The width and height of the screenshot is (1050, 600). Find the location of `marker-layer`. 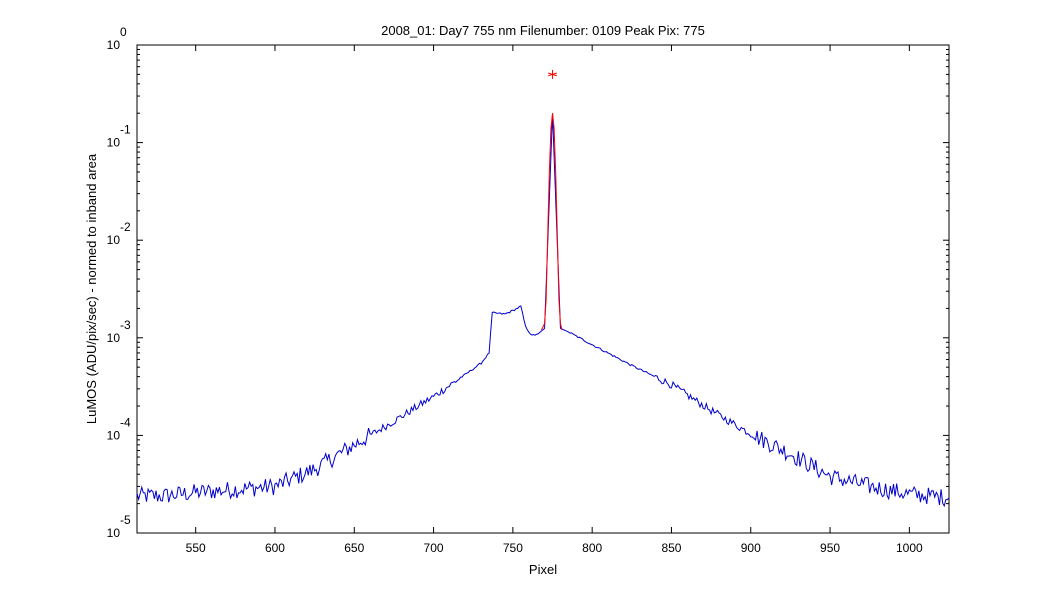

marker-layer is located at coordinates (552, 74).